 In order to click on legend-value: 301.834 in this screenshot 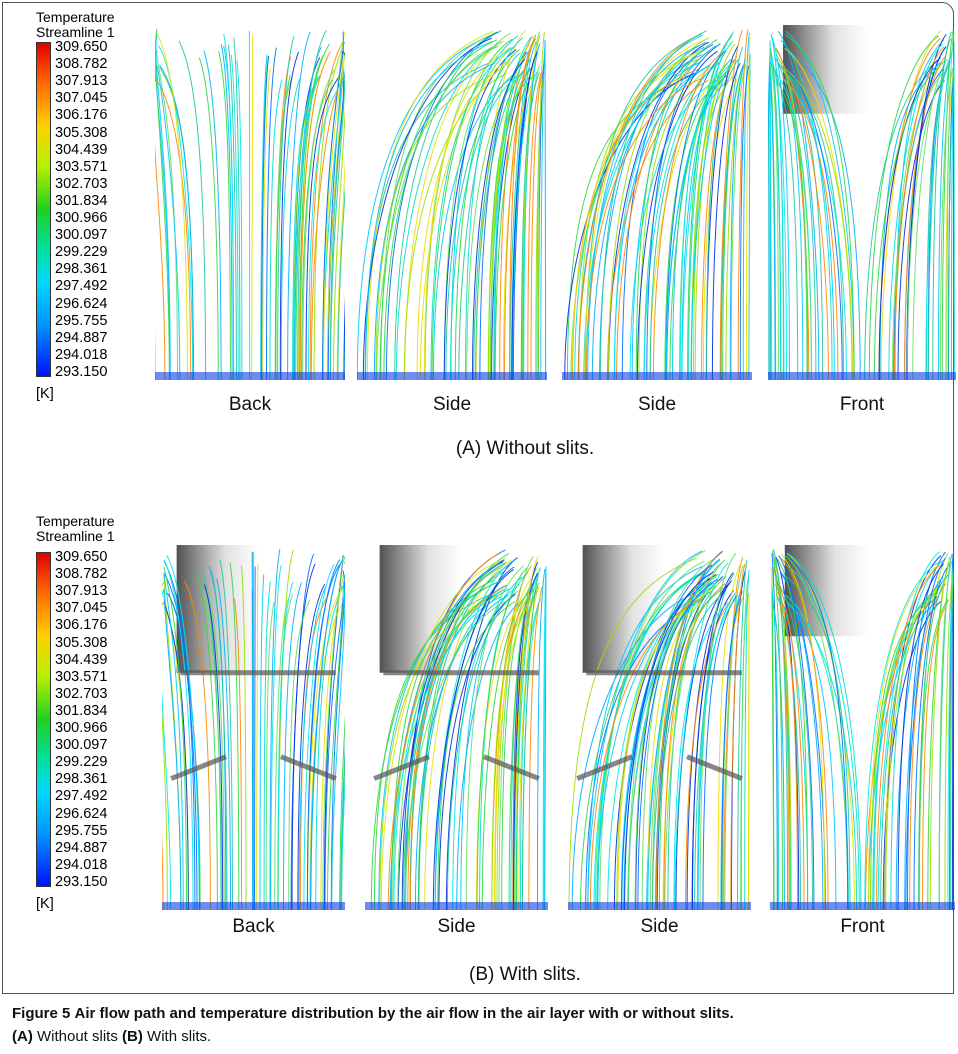, I will do `click(81, 200)`.